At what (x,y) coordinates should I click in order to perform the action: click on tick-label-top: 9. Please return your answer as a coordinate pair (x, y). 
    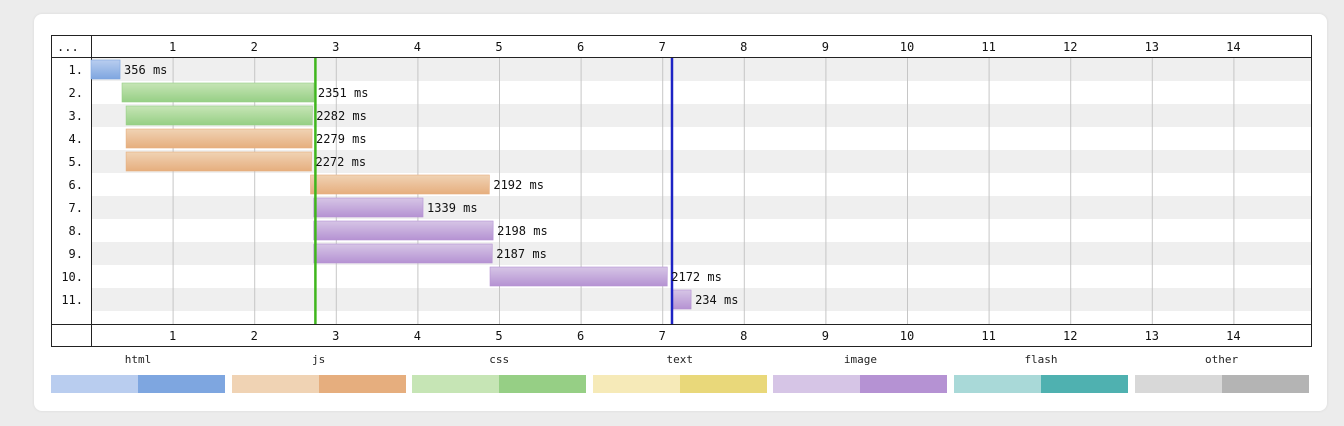
    Looking at the image, I should click on (825, 47).